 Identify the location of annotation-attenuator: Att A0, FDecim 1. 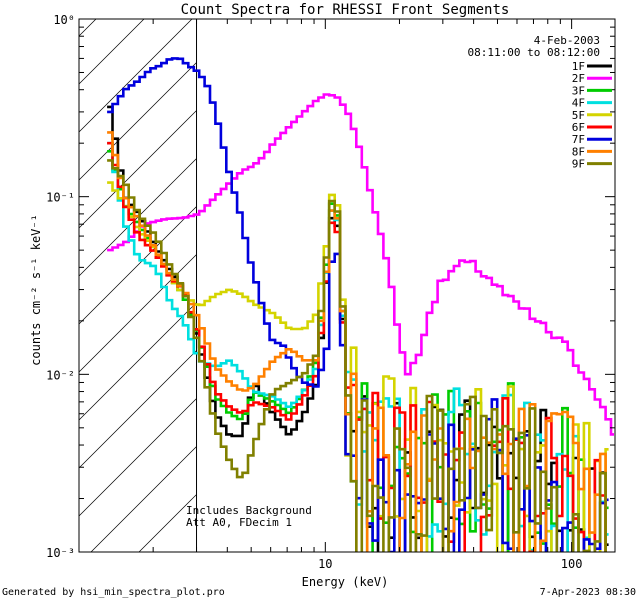
(239, 522).